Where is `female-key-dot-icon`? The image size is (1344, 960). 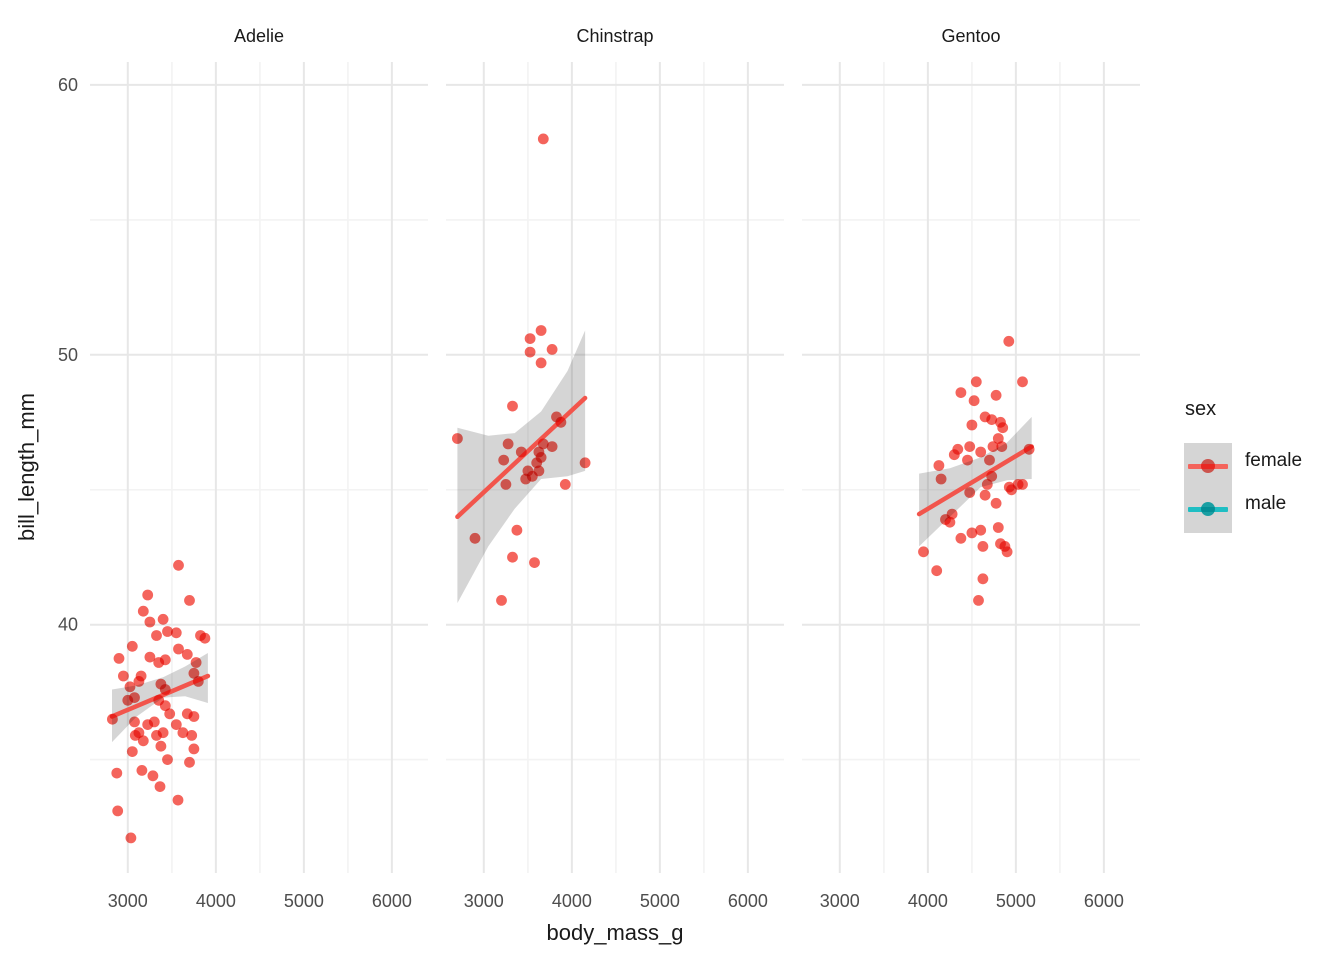 female-key-dot-icon is located at coordinates (1208, 466).